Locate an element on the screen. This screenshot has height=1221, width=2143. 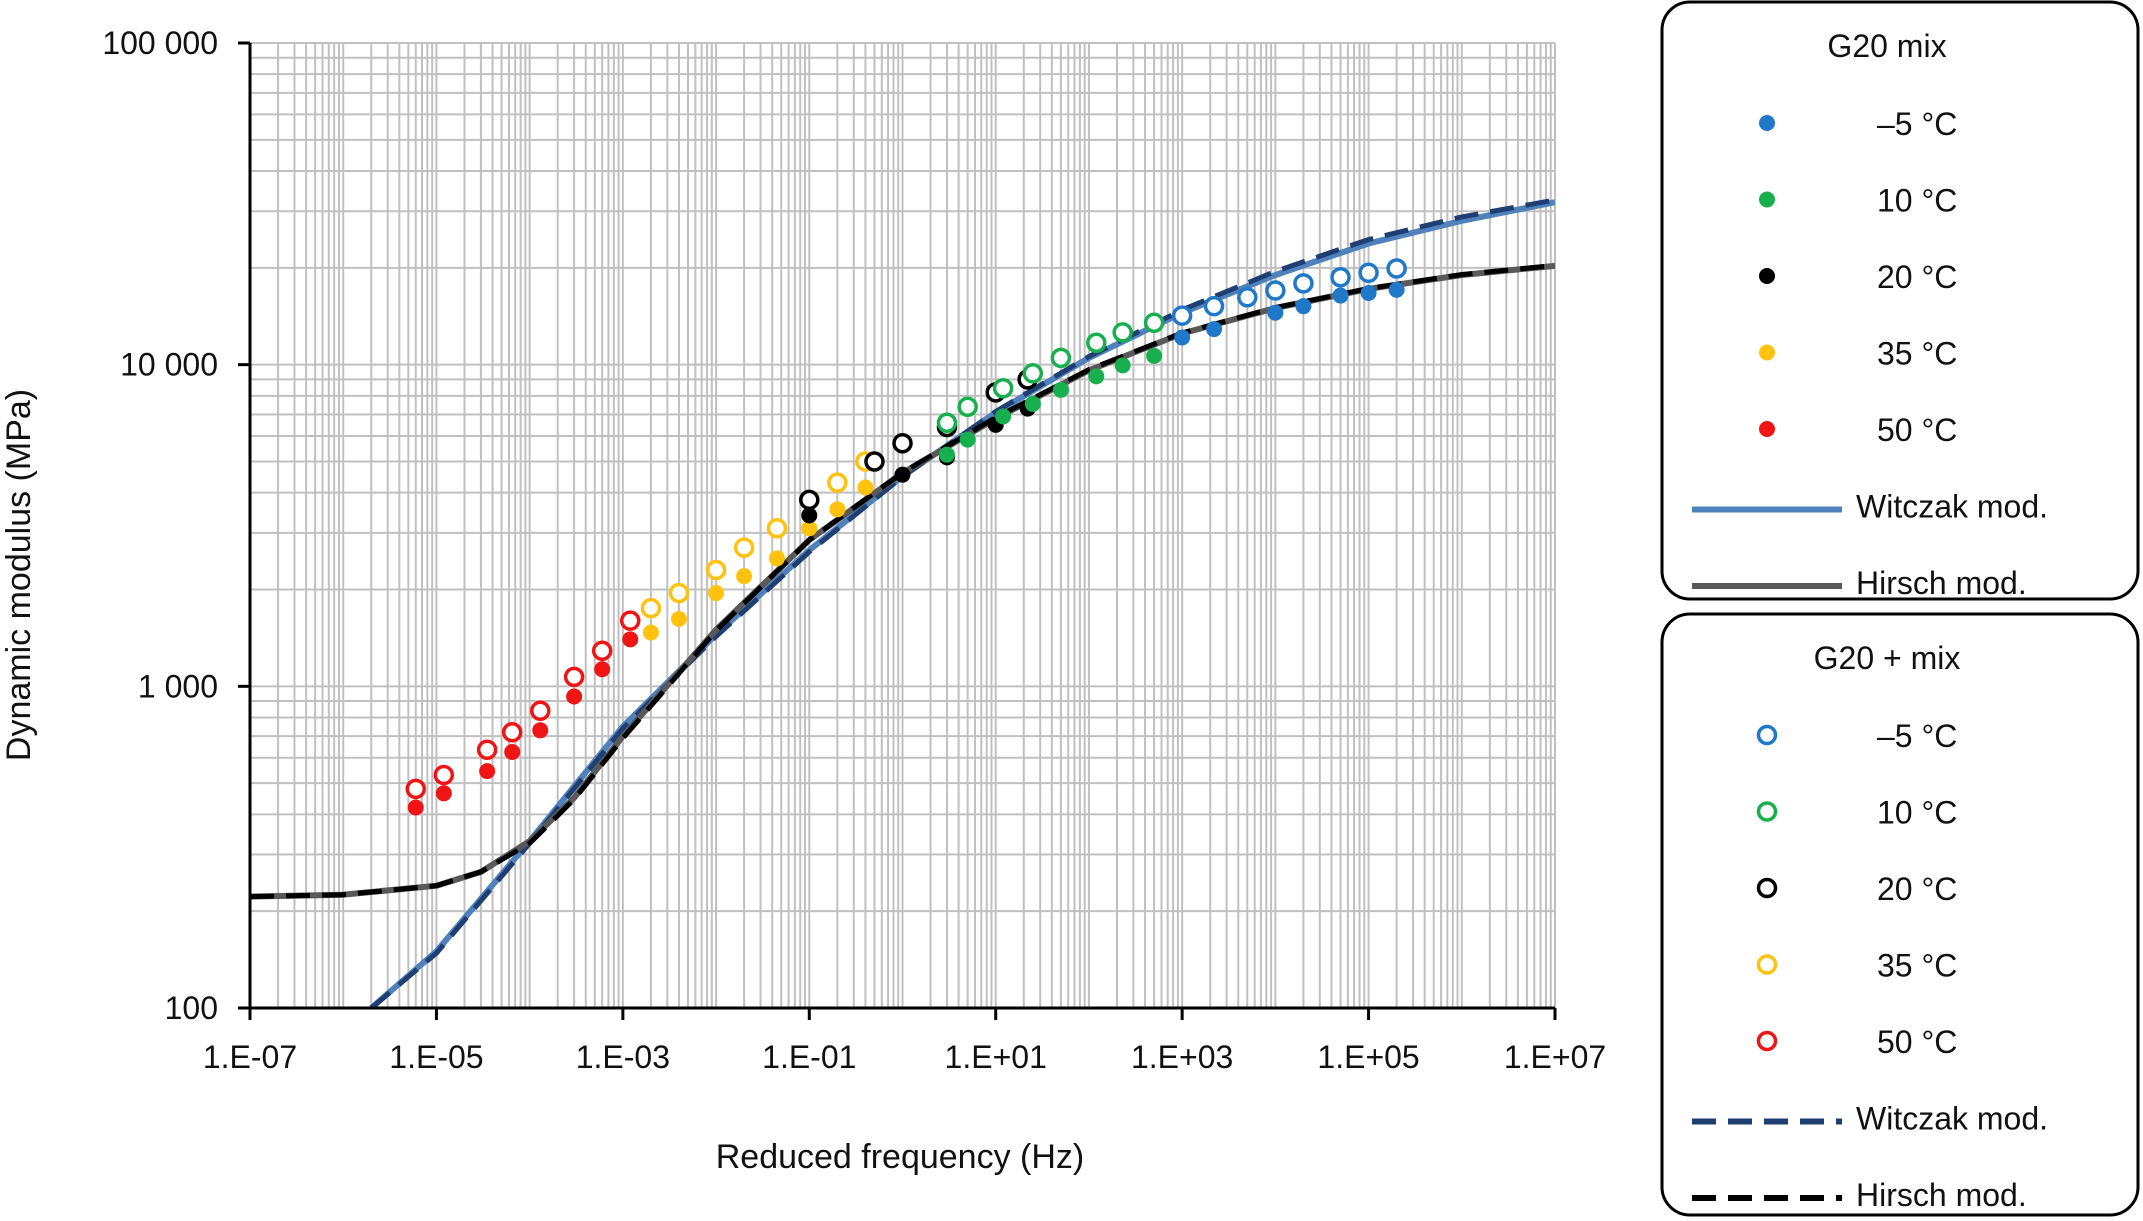
x-tick-label: 1.E-07 is located at coordinates (250, 1057).